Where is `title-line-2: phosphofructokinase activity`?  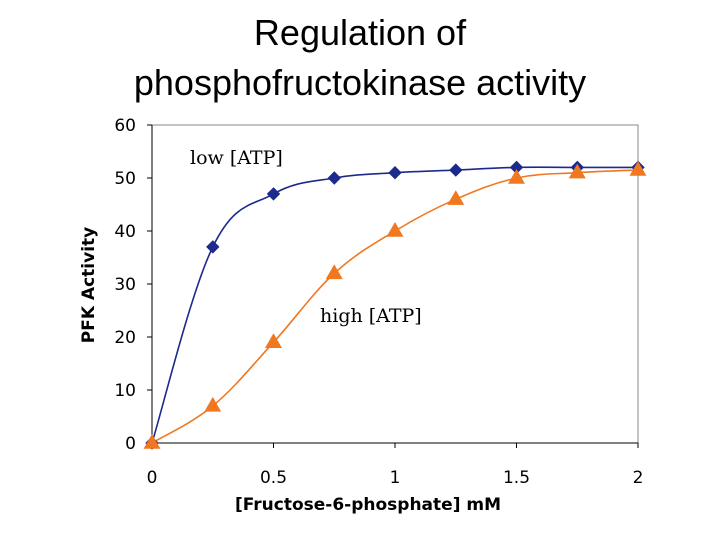 title-line-2: phosphofructokinase activity is located at coordinates (360, 82).